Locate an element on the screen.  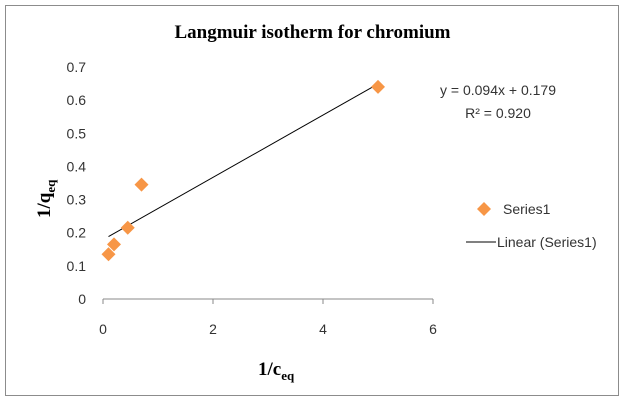
y-tick-label: 0.6 is located at coordinates (77, 100).